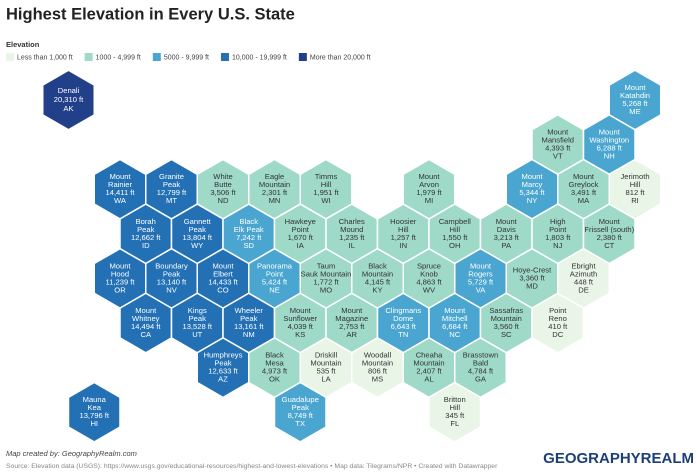  I want to click on peak-name: Mitchell, so click(455, 318).